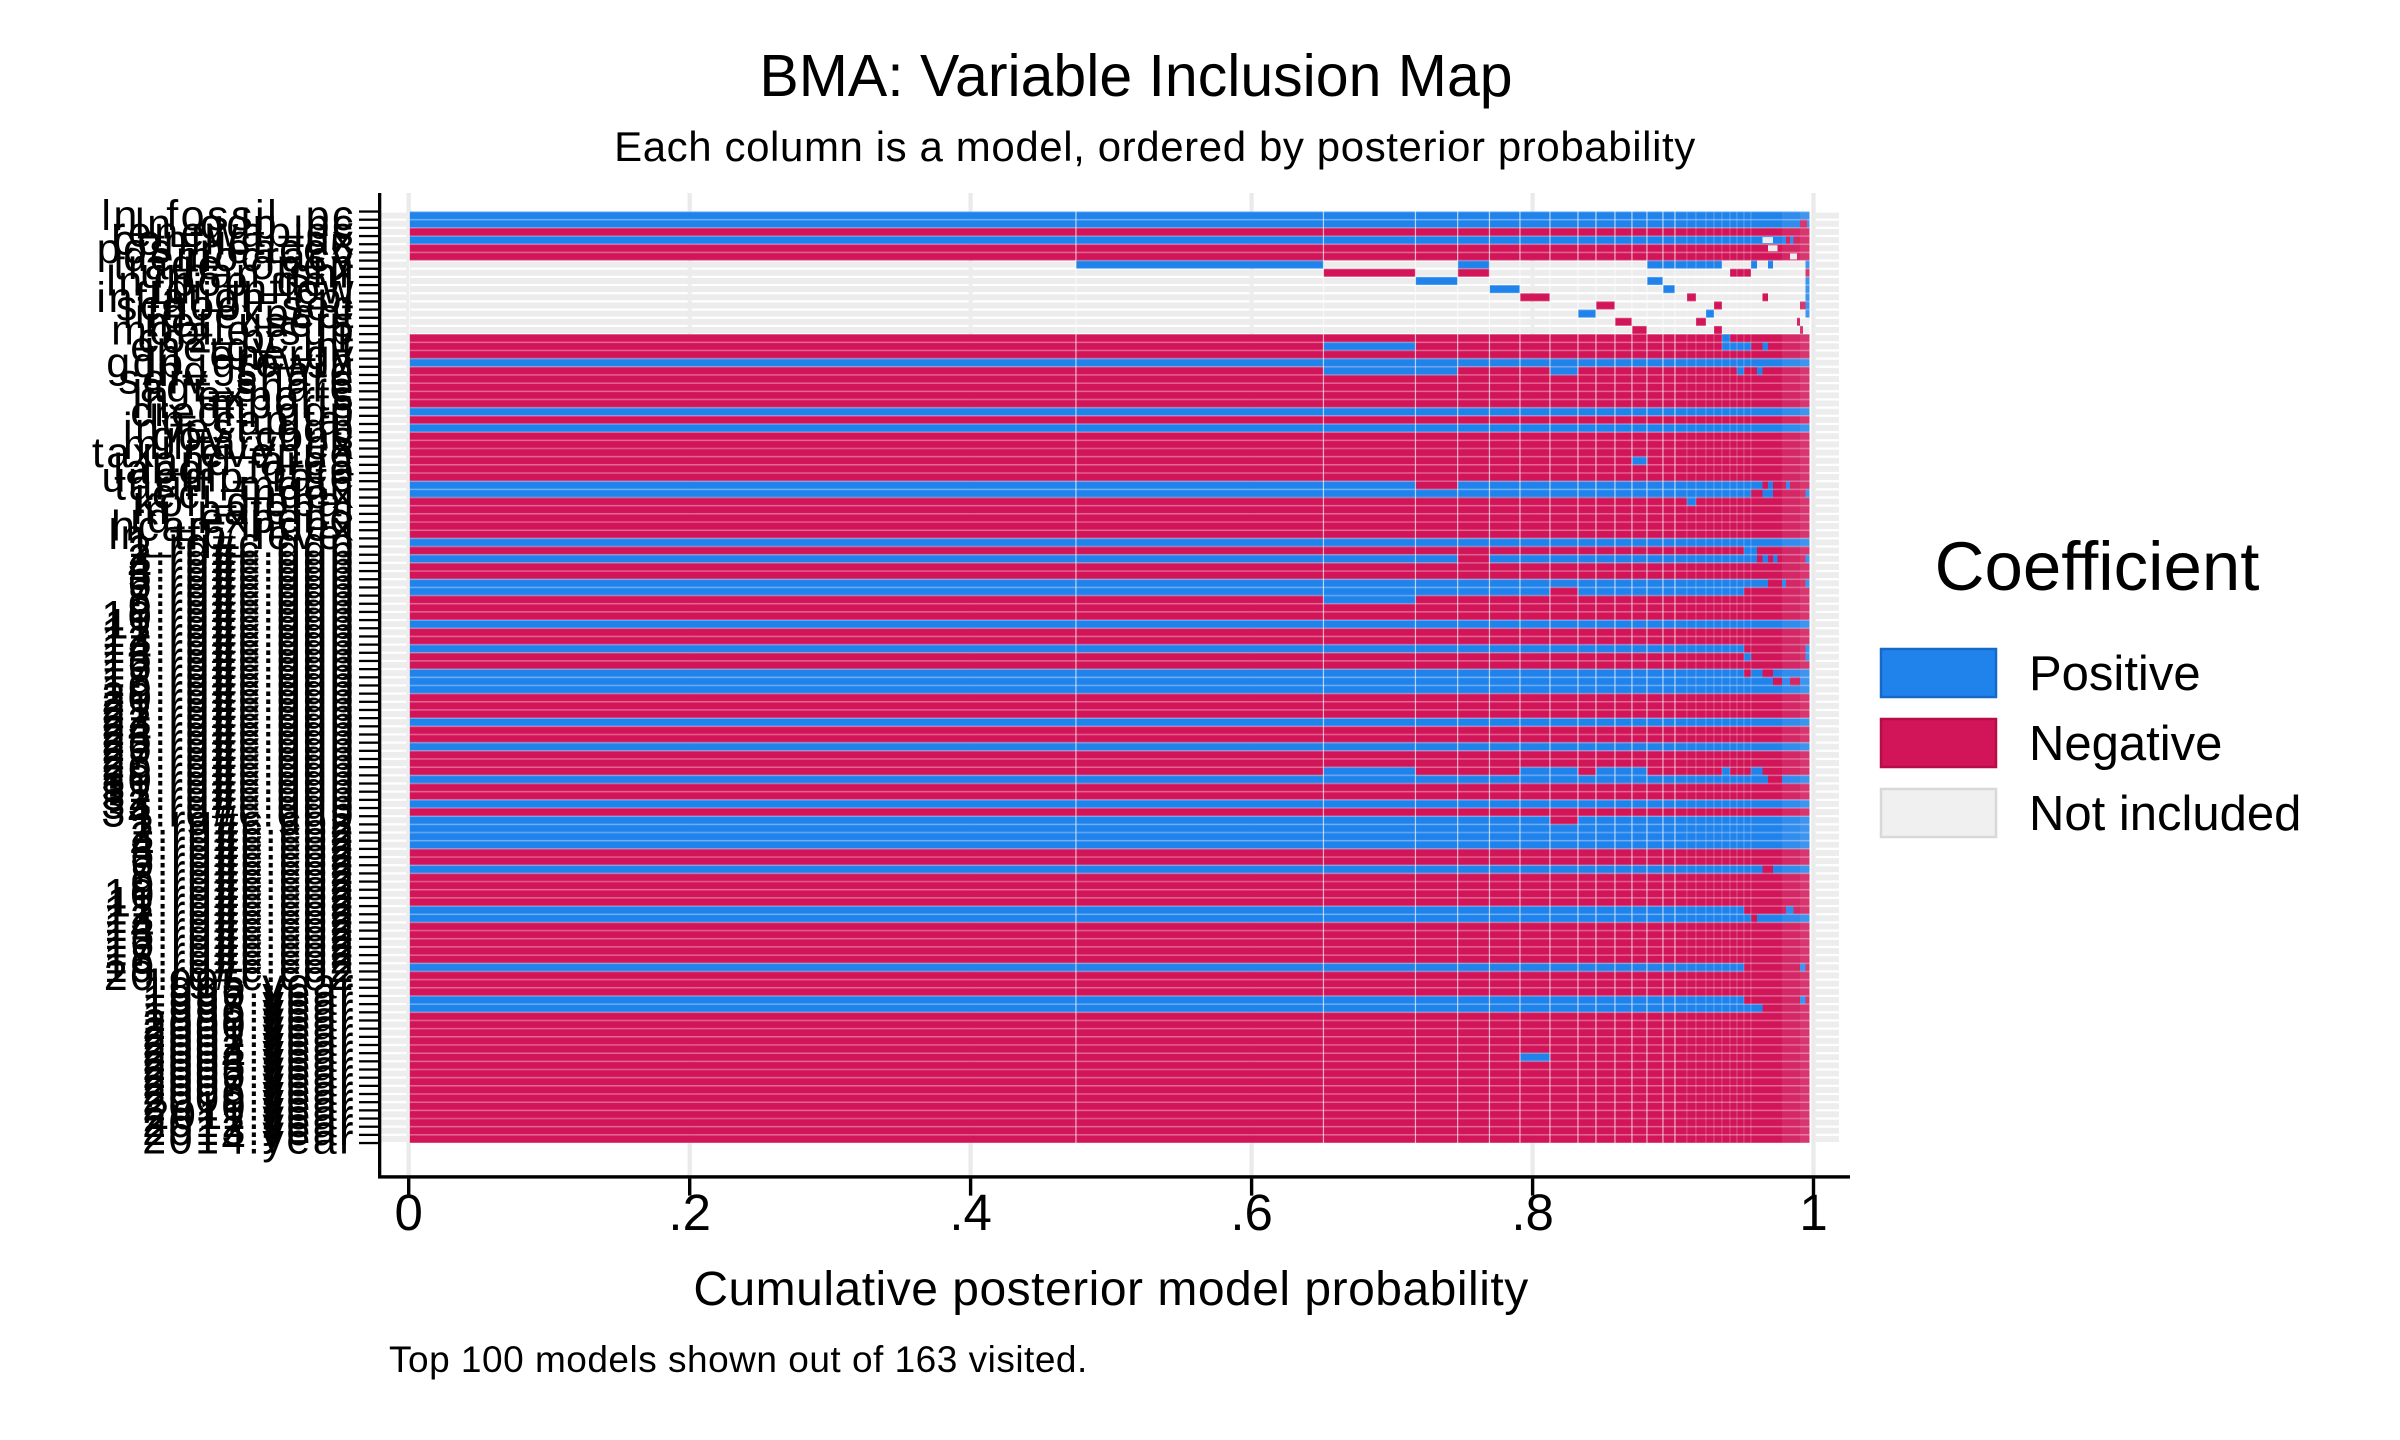  I want to click on svg-text: 2.rg#c.co2, so click(243, 829).